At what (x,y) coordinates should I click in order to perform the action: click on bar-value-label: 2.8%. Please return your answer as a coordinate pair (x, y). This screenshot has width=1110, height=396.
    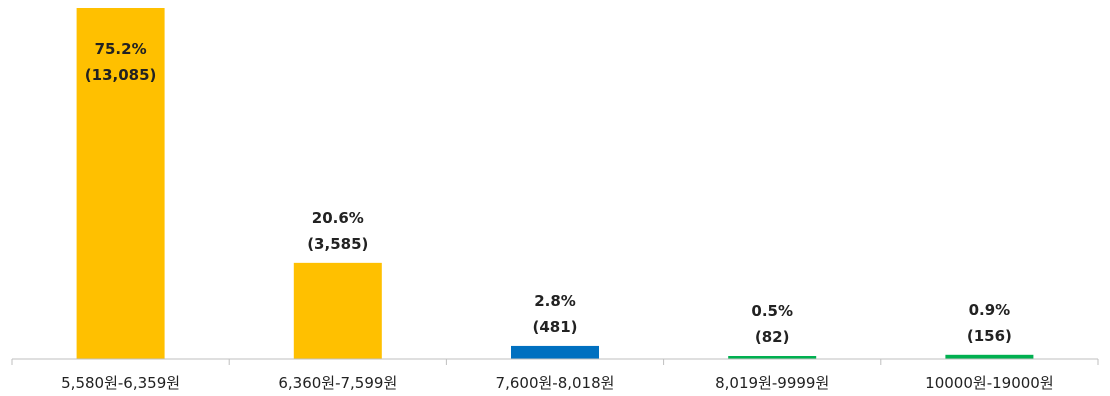
    Looking at the image, I should click on (555, 301).